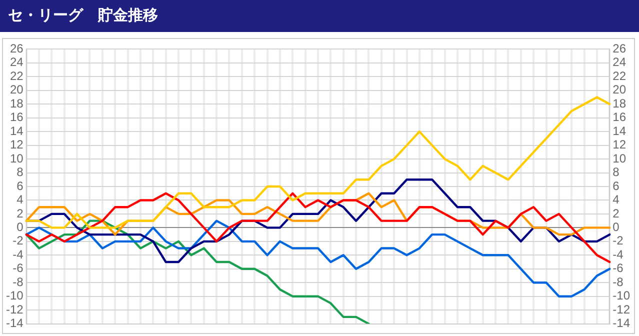 The image size is (639, 336). Describe the element at coordinates (618, 268) in the screenshot. I see `y2-tick-label: -6` at that location.